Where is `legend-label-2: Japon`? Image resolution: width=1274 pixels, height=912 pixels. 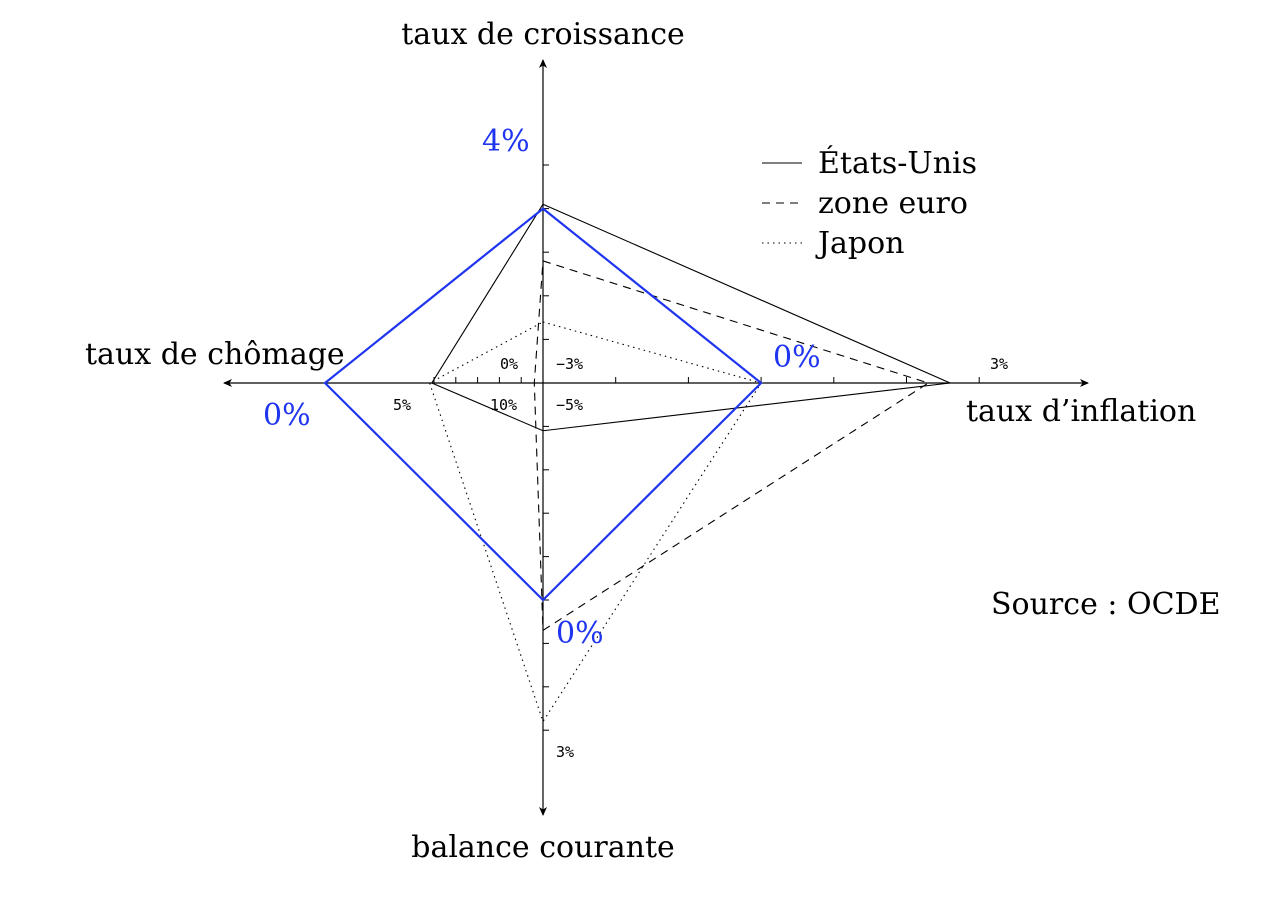
legend-label-2: Japon is located at coordinates (860, 243).